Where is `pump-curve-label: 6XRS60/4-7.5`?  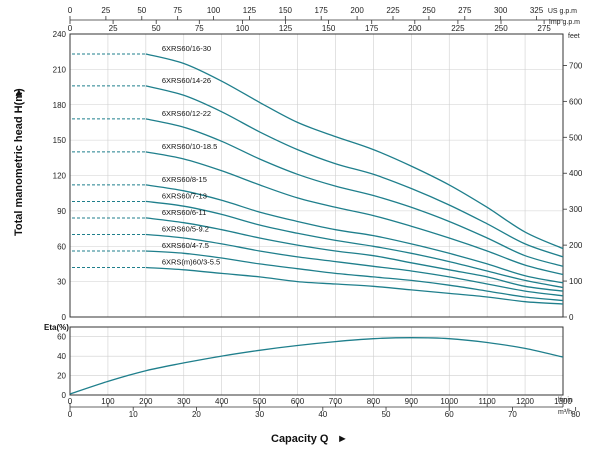 pump-curve-label: 6XRS60/4-7.5 is located at coordinates (185, 245).